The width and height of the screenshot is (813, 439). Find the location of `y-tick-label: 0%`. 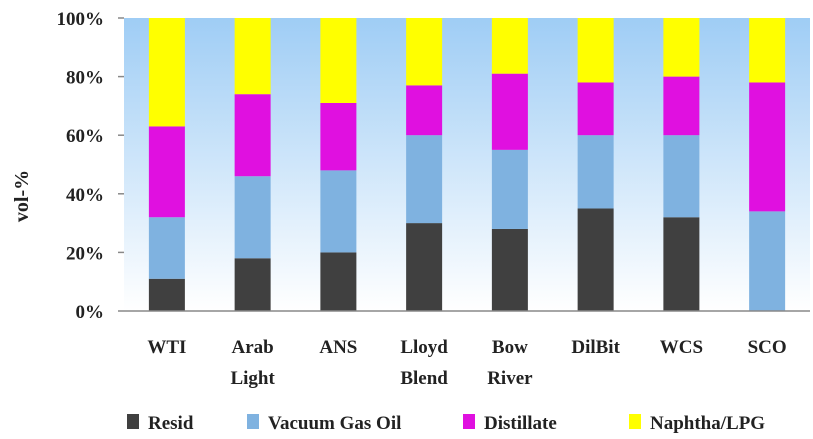

y-tick-label: 0% is located at coordinates (90, 312).